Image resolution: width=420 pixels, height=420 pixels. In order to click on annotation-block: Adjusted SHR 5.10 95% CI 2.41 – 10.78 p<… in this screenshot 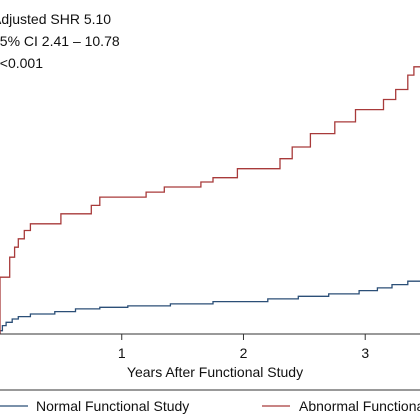, I will do `click(60, 41)`.